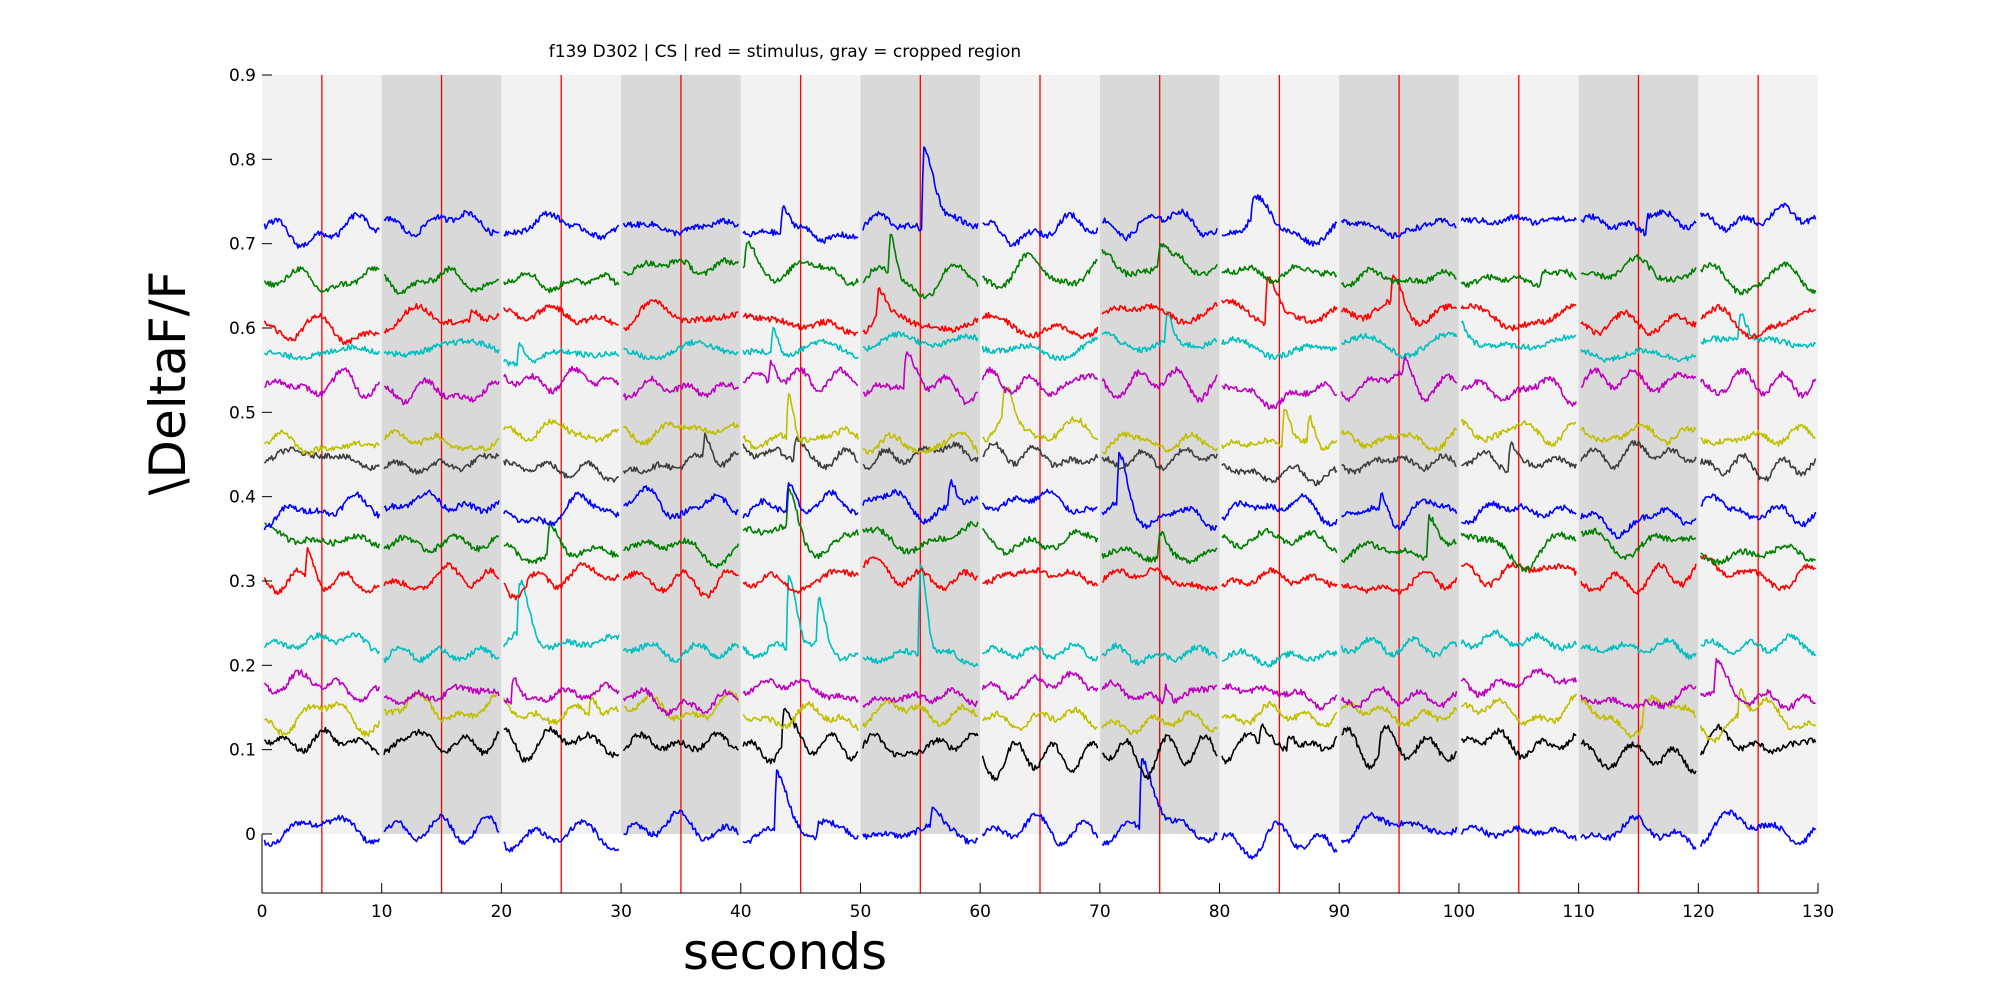  What do you see at coordinates (1339, 912) in the screenshot?
I see `x-tick-label-90: 90` at bounding box center [1339, 912].